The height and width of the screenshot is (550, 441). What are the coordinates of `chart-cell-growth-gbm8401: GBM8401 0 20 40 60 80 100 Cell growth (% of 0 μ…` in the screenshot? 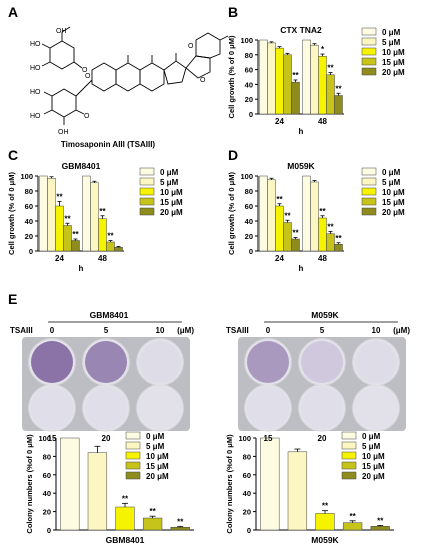 It's located at (95, 217).